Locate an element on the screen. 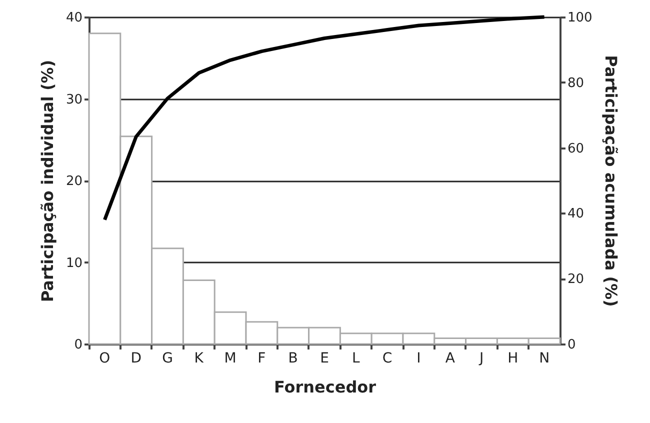  y-axis-title: Participação individual (%) is located at coordinates (47, 181).